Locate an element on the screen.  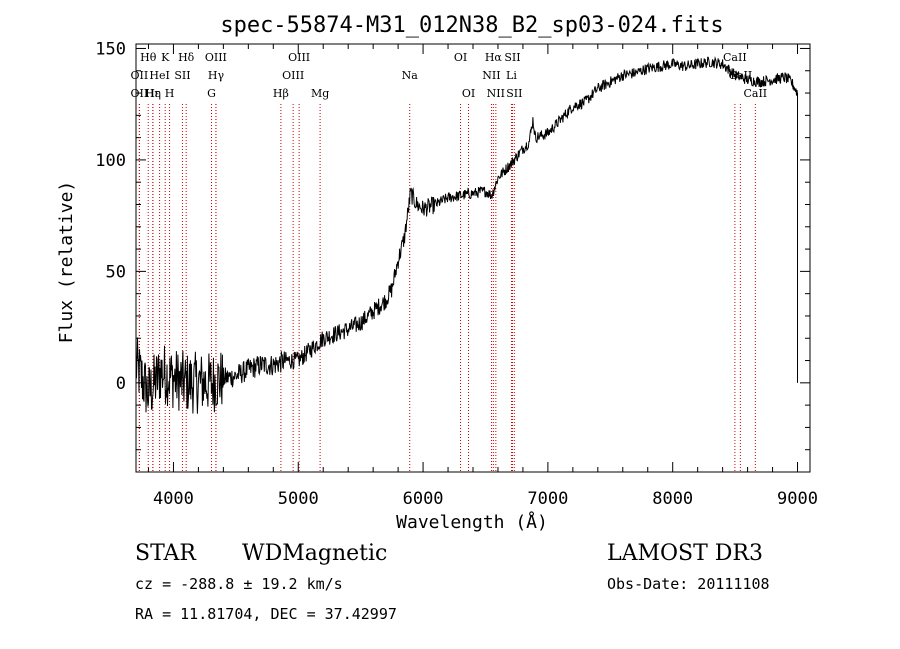
object-class: STAR is located at coordinates (166, 553).